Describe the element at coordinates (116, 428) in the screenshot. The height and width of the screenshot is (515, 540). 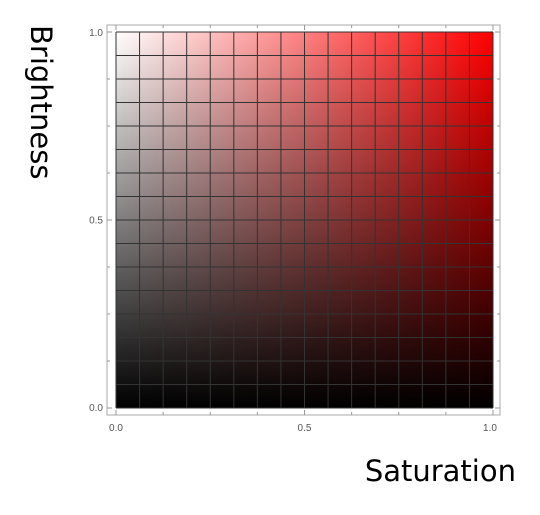
I see `x-tick-label: 0.0` at that location.